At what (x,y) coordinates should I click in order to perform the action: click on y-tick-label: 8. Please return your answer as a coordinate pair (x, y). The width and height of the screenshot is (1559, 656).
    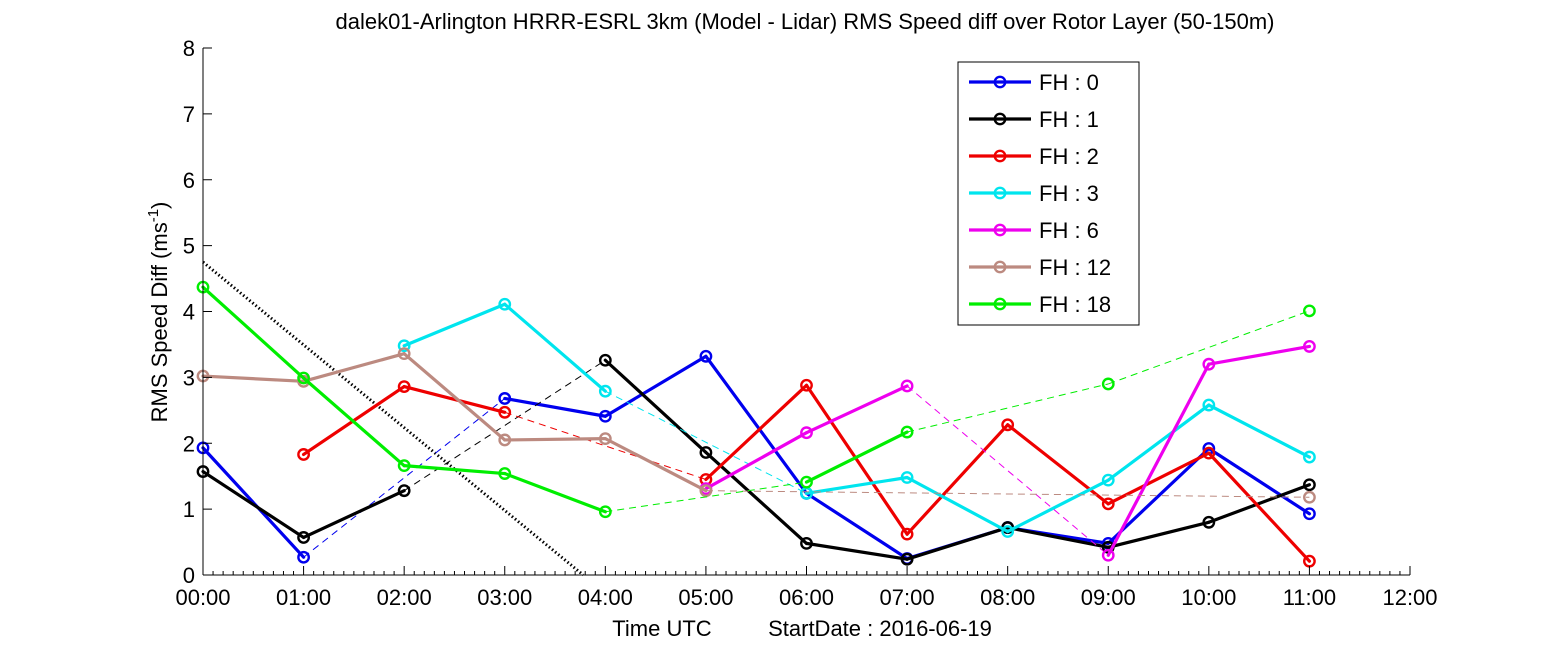
    Looking at the image, I should click on (189, 48).